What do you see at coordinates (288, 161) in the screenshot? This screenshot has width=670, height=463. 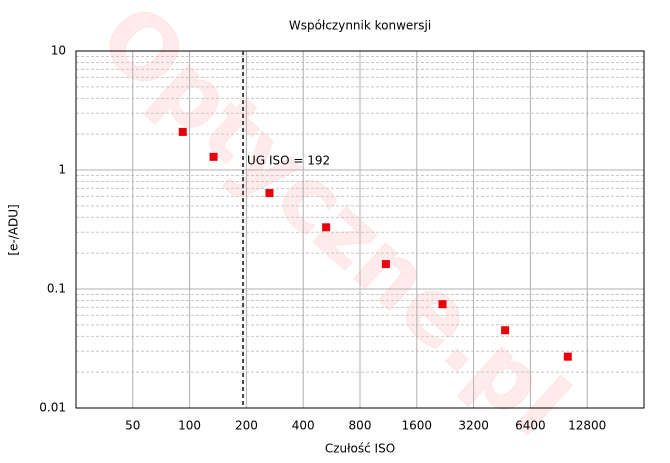 I see `annotation-label: UG ISO = 192` at bounding box center [288, 161].